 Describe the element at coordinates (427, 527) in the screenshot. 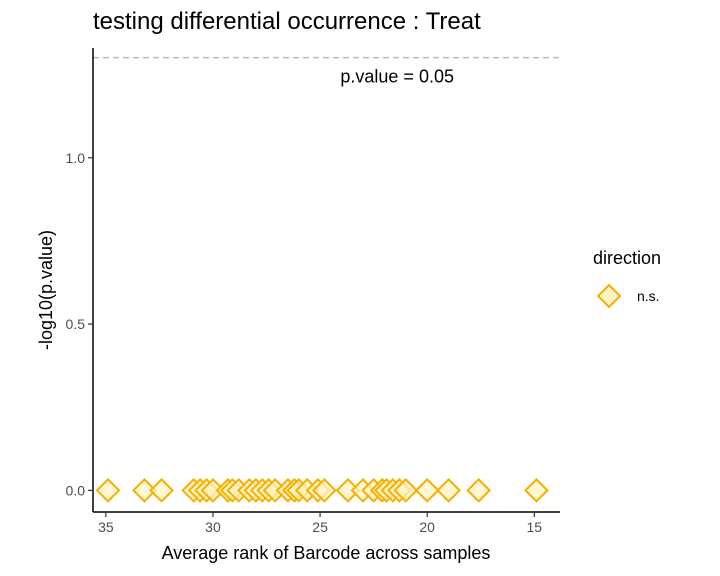

I see `x-tick-label: 20` at that location.